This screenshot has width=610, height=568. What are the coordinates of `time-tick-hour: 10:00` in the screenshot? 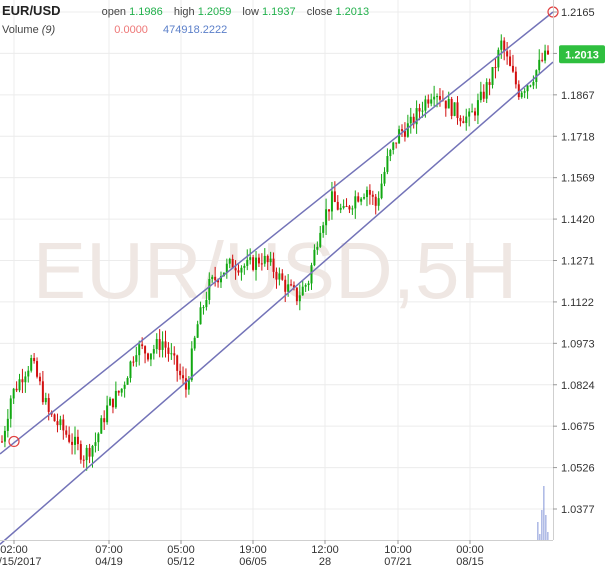 It's located at (398, 550).